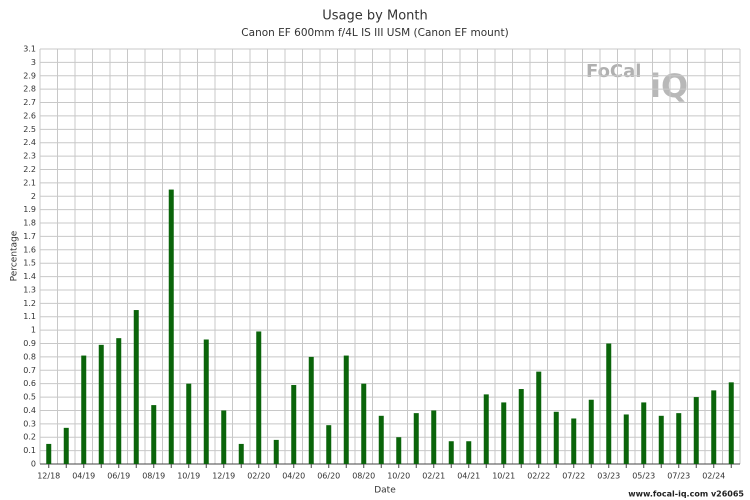 The height and width of the screenshot is (500, 750). I want to click on y-tick-label: 1.6, so click(29, 249).